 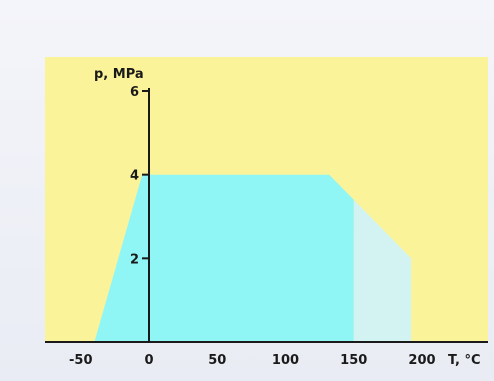 What do you see at coordinates (421, 360) in the screenshot?
I see `x-tick-label-5: 200` at bounding box center [421, 360].